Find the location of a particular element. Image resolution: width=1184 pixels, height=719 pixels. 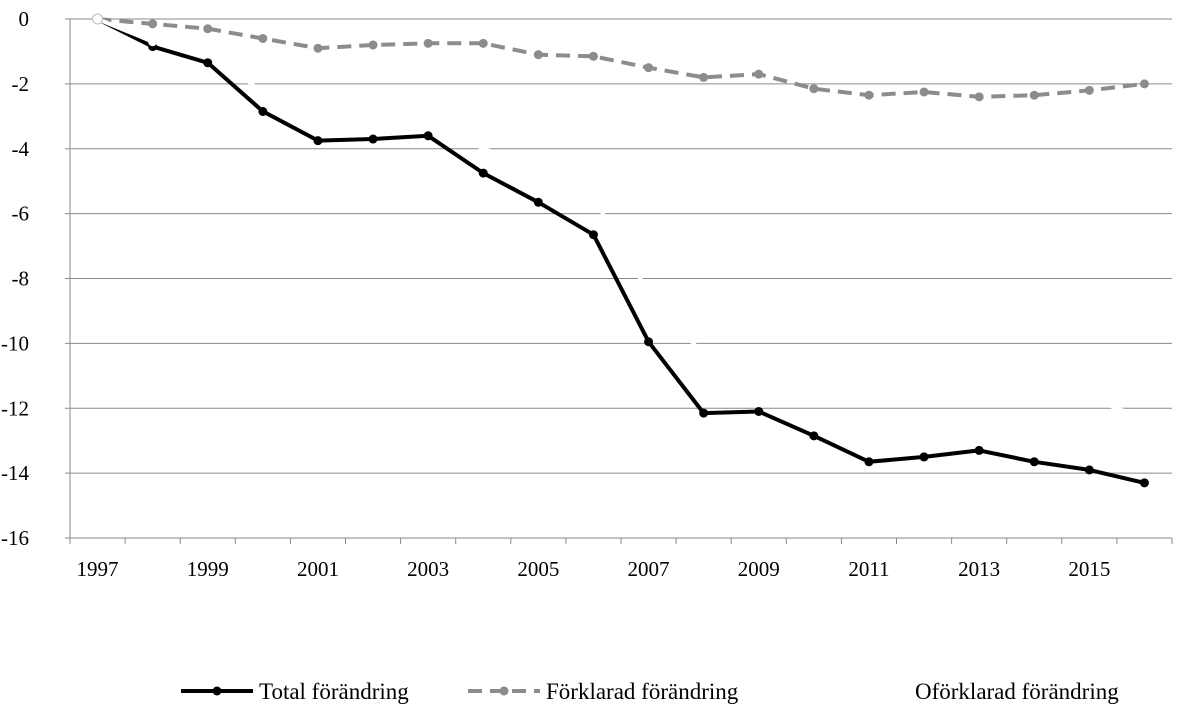

x-tick-label: 2015 is located at coordinates (1089, 569).